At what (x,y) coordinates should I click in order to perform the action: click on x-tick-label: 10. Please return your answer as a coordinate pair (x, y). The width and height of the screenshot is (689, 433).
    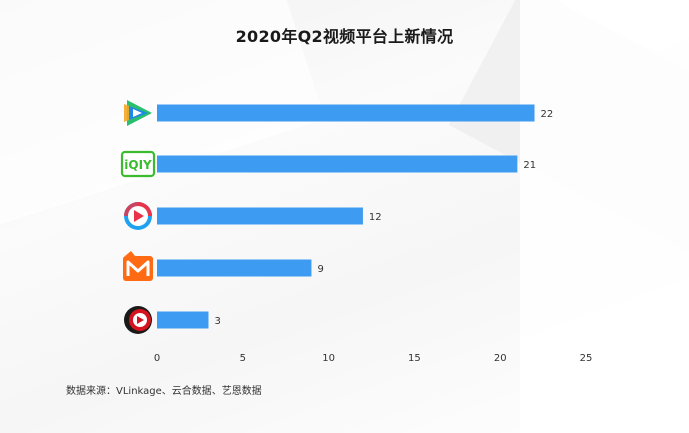
    Looking at the image, I should click on (328, 358).